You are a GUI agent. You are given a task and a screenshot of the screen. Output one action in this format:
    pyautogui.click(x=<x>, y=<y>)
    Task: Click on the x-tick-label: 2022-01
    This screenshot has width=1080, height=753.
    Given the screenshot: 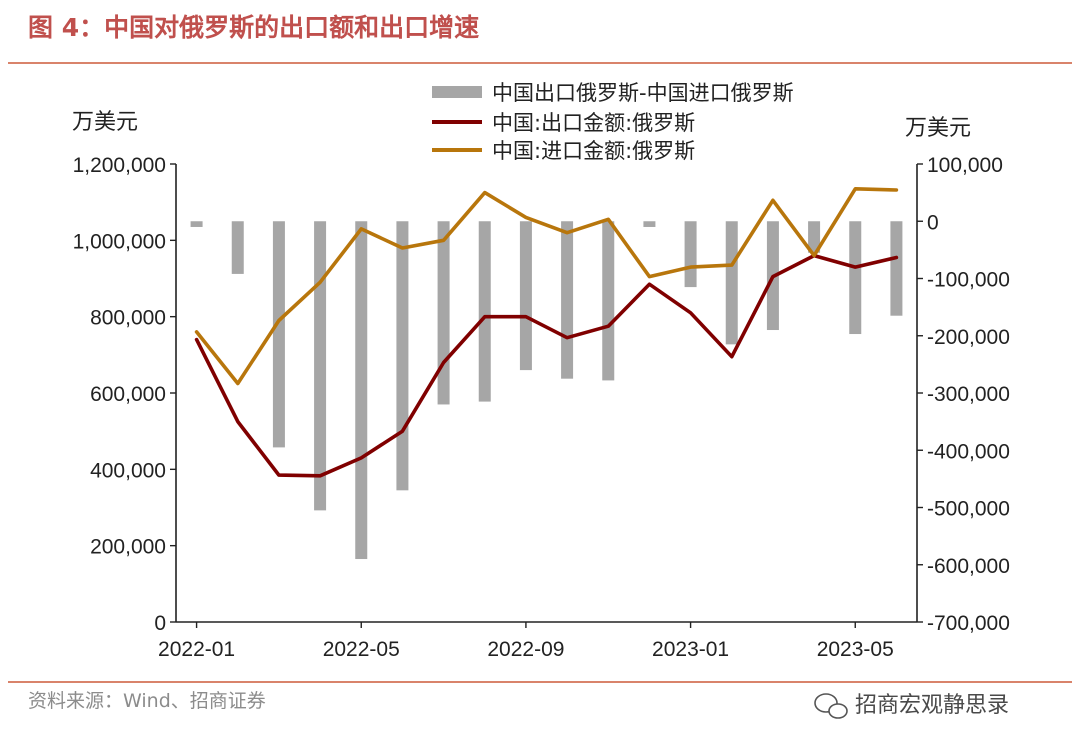 What is the action you would take?
    pyautogui.click(x=196, y=649)
    